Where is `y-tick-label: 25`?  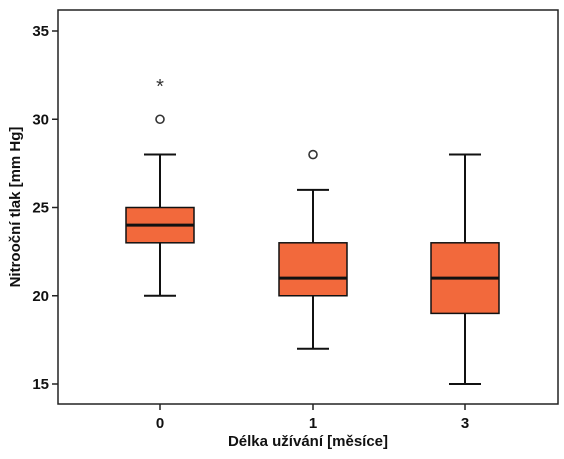
y-tick-label: 25 is located at coordinates (40, 208).